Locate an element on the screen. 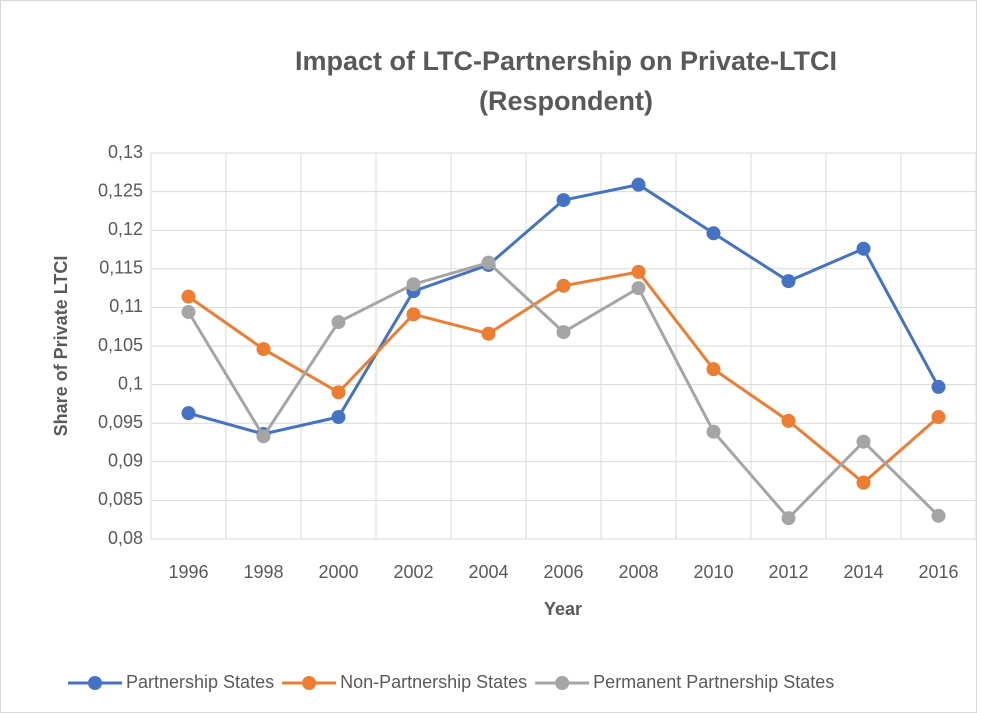 This screenshot has height=713, width=991. x-tick-label: 2016 is located at coordinates (938, 572).